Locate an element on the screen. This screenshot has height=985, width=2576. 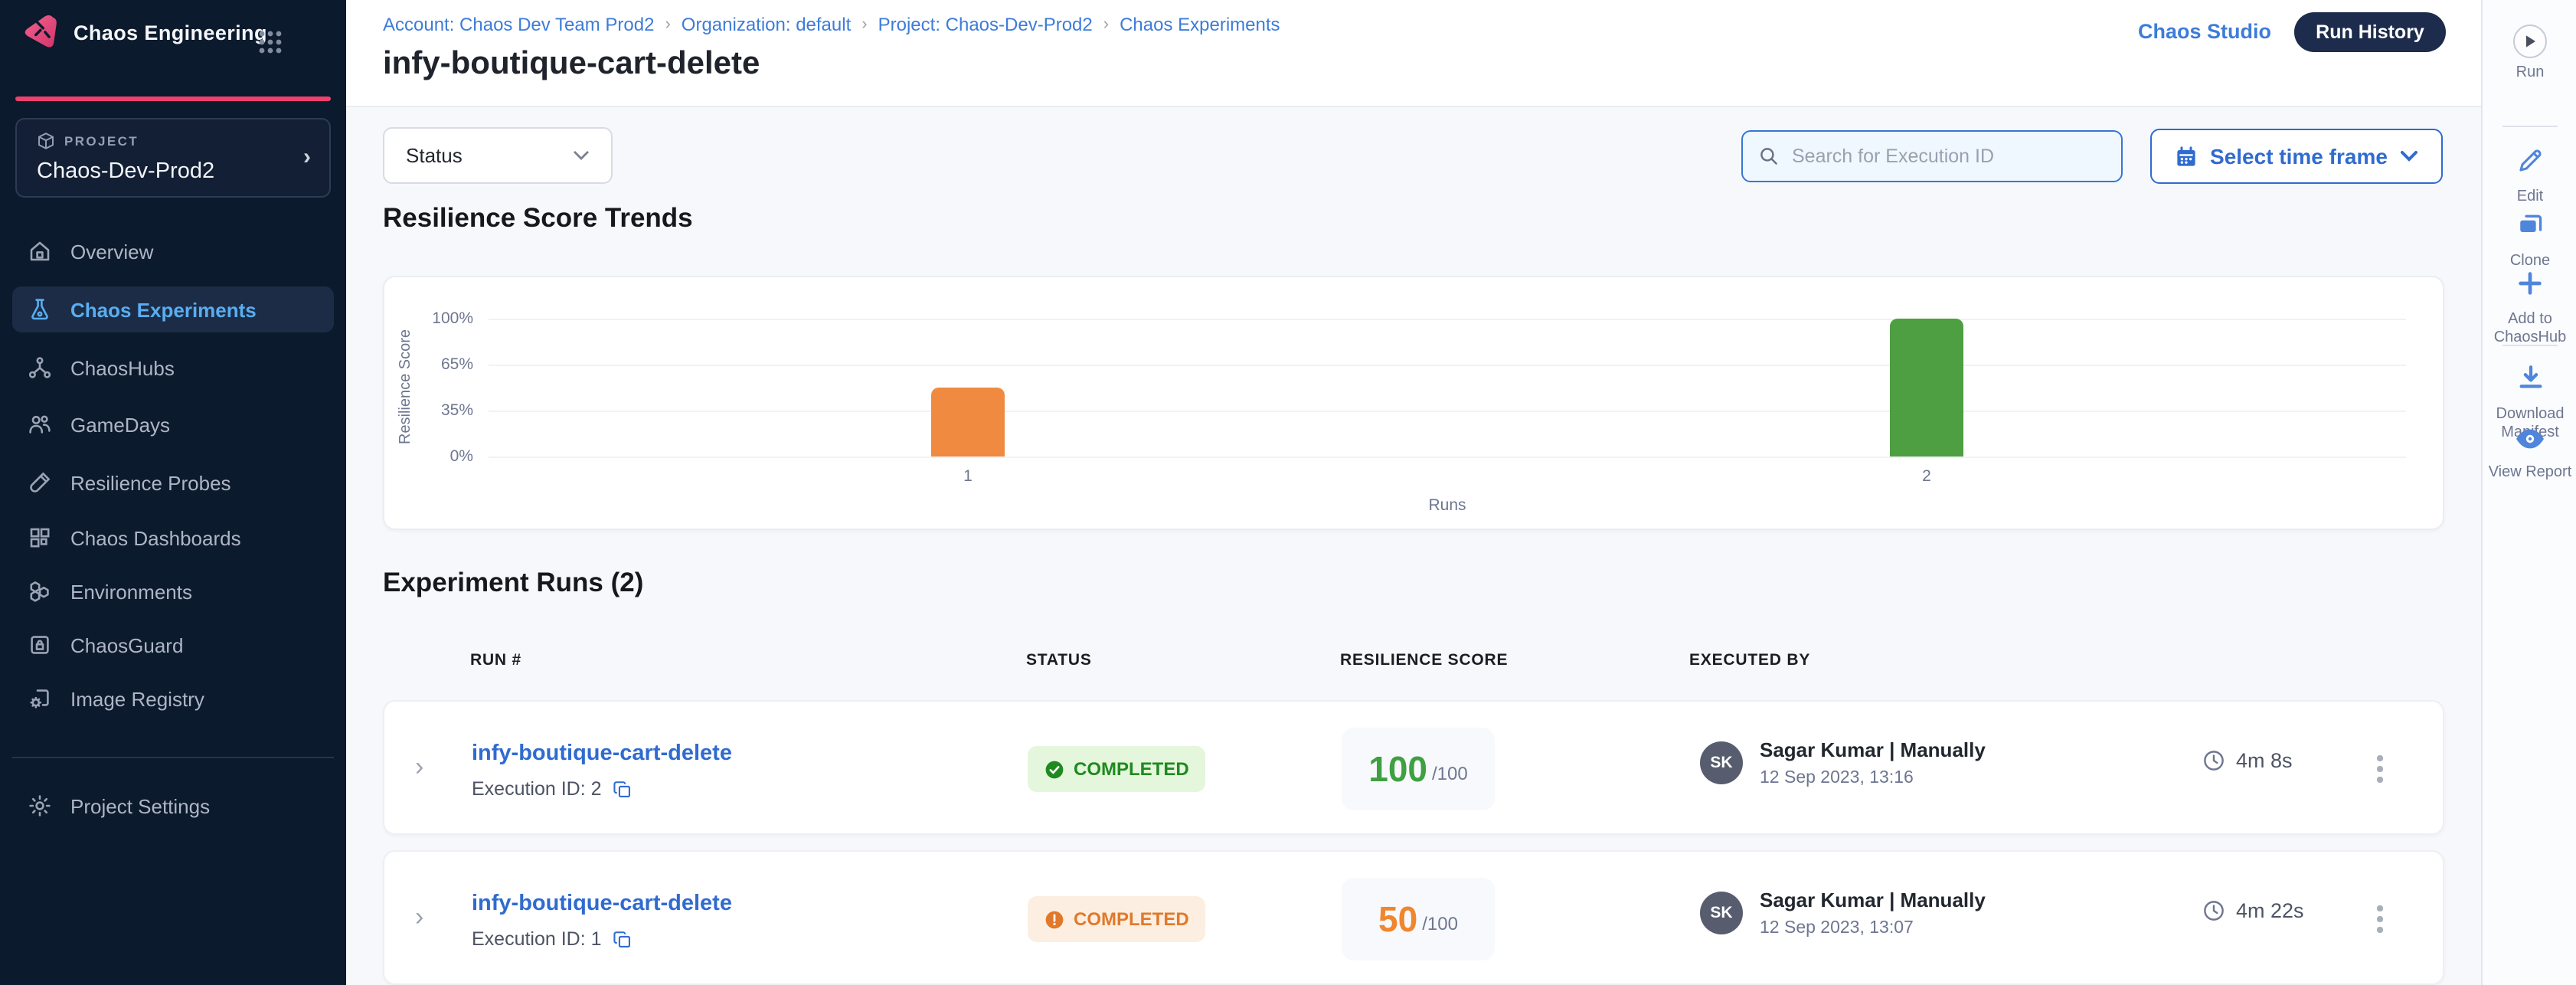
clone-button: Clone is located at coordinates (2529, 240).